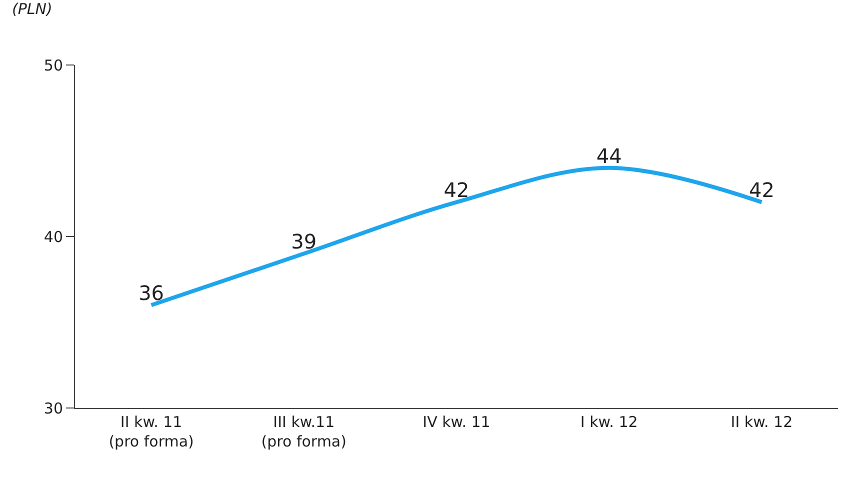 This screenshot has width=863, height=478. What do you see at coordinates (53, 408) in the screenshot?
I see `y-tick-label: 30` at bounding box center [53, 408].